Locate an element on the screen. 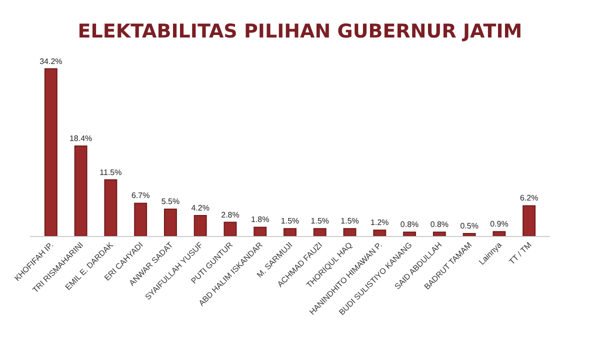 This screenshot has width=600, height=346. data-label: 18.4% is located at coordinates (80, 139).